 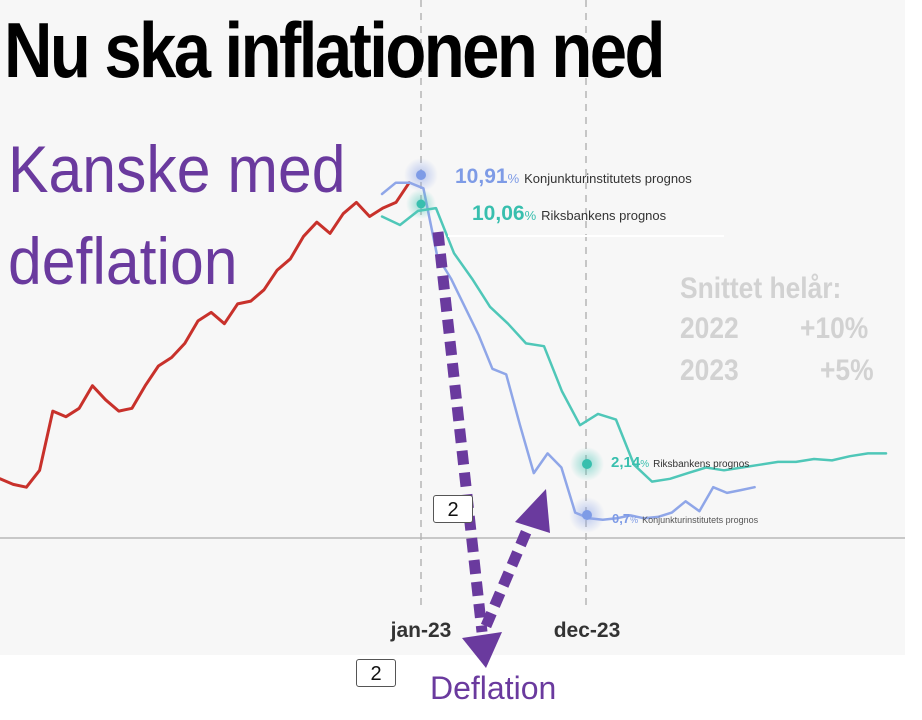 I want to click on deflation-label: Deflation, so click(x=493, y=688).